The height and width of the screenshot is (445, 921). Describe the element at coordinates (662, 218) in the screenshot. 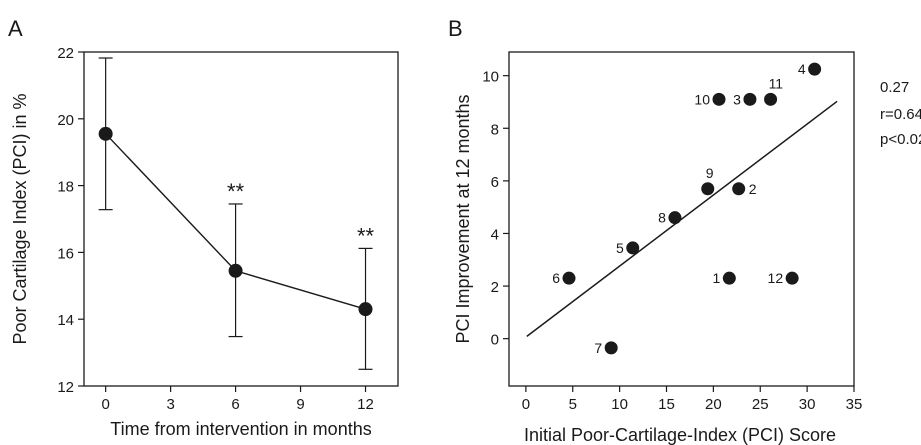

I see `panel-b-point-label: 8` at that location.